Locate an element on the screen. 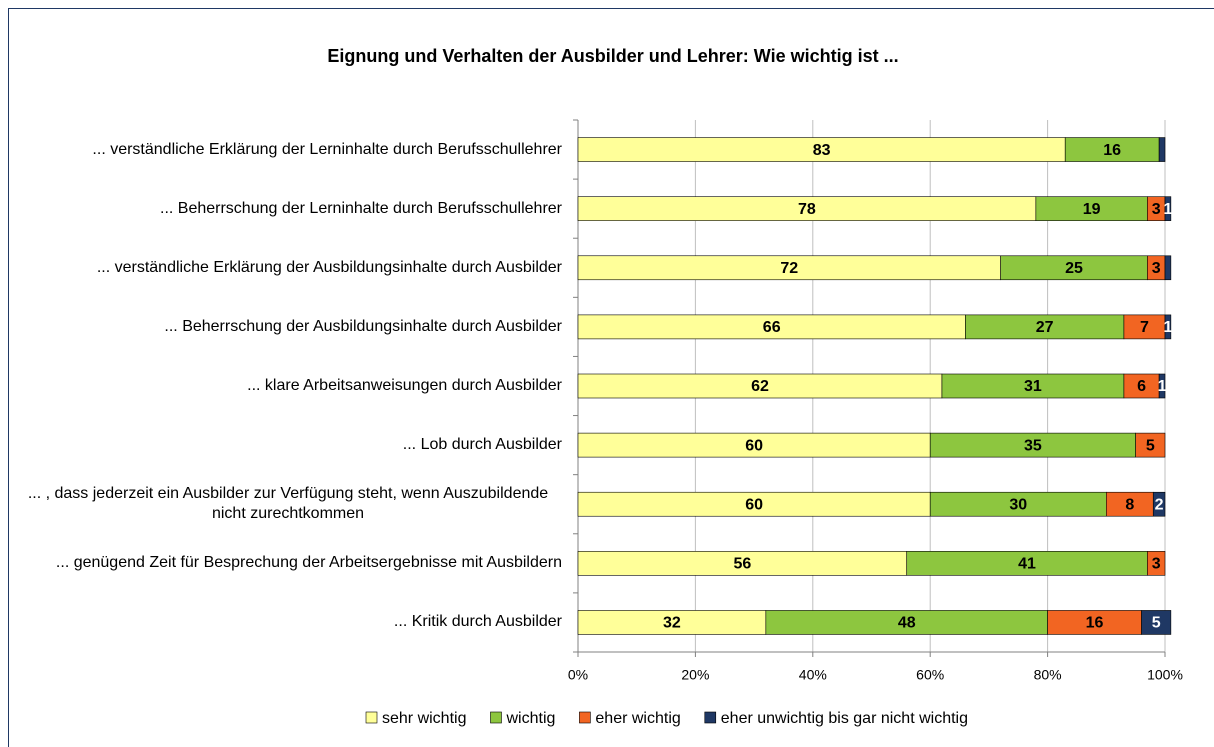 This screenshot has height=747, width=1214. x-tick-label: 100% is located at coordinates (1165, 675).